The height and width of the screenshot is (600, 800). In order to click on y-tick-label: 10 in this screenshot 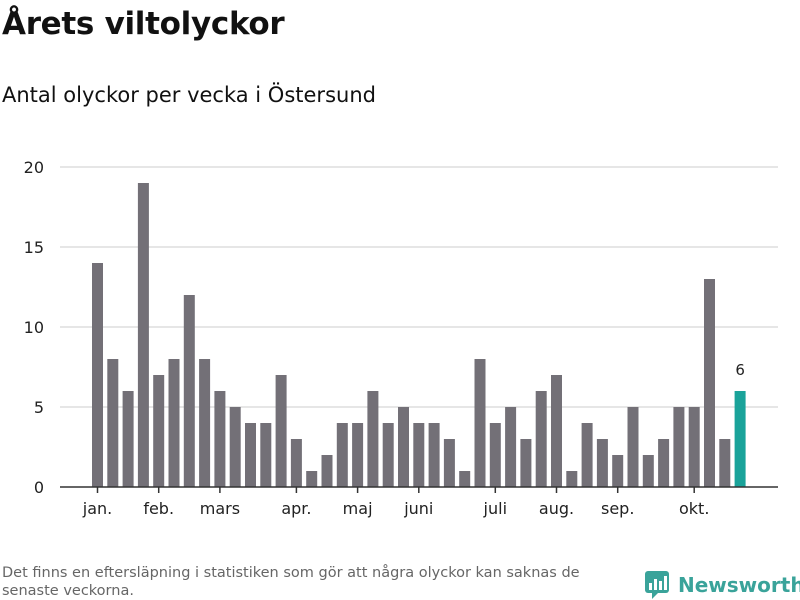, I will do `click(34, 327)`.